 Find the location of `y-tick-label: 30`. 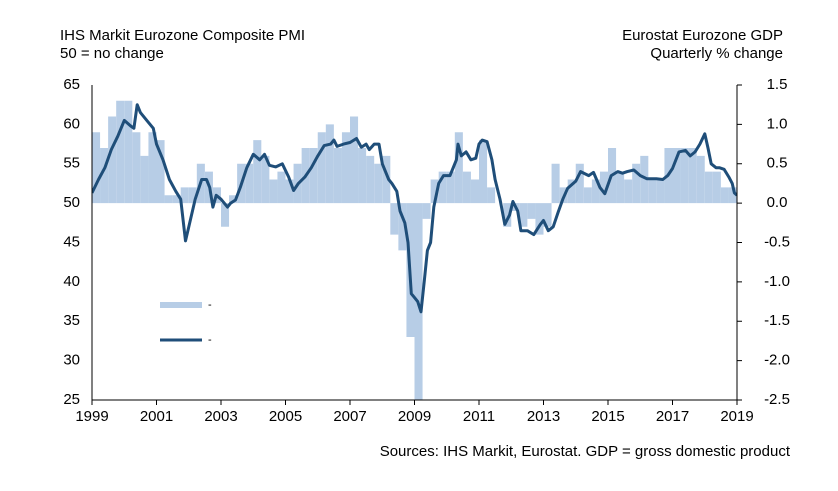

y-tick-label: 30 is located at coordinates (71, 360).